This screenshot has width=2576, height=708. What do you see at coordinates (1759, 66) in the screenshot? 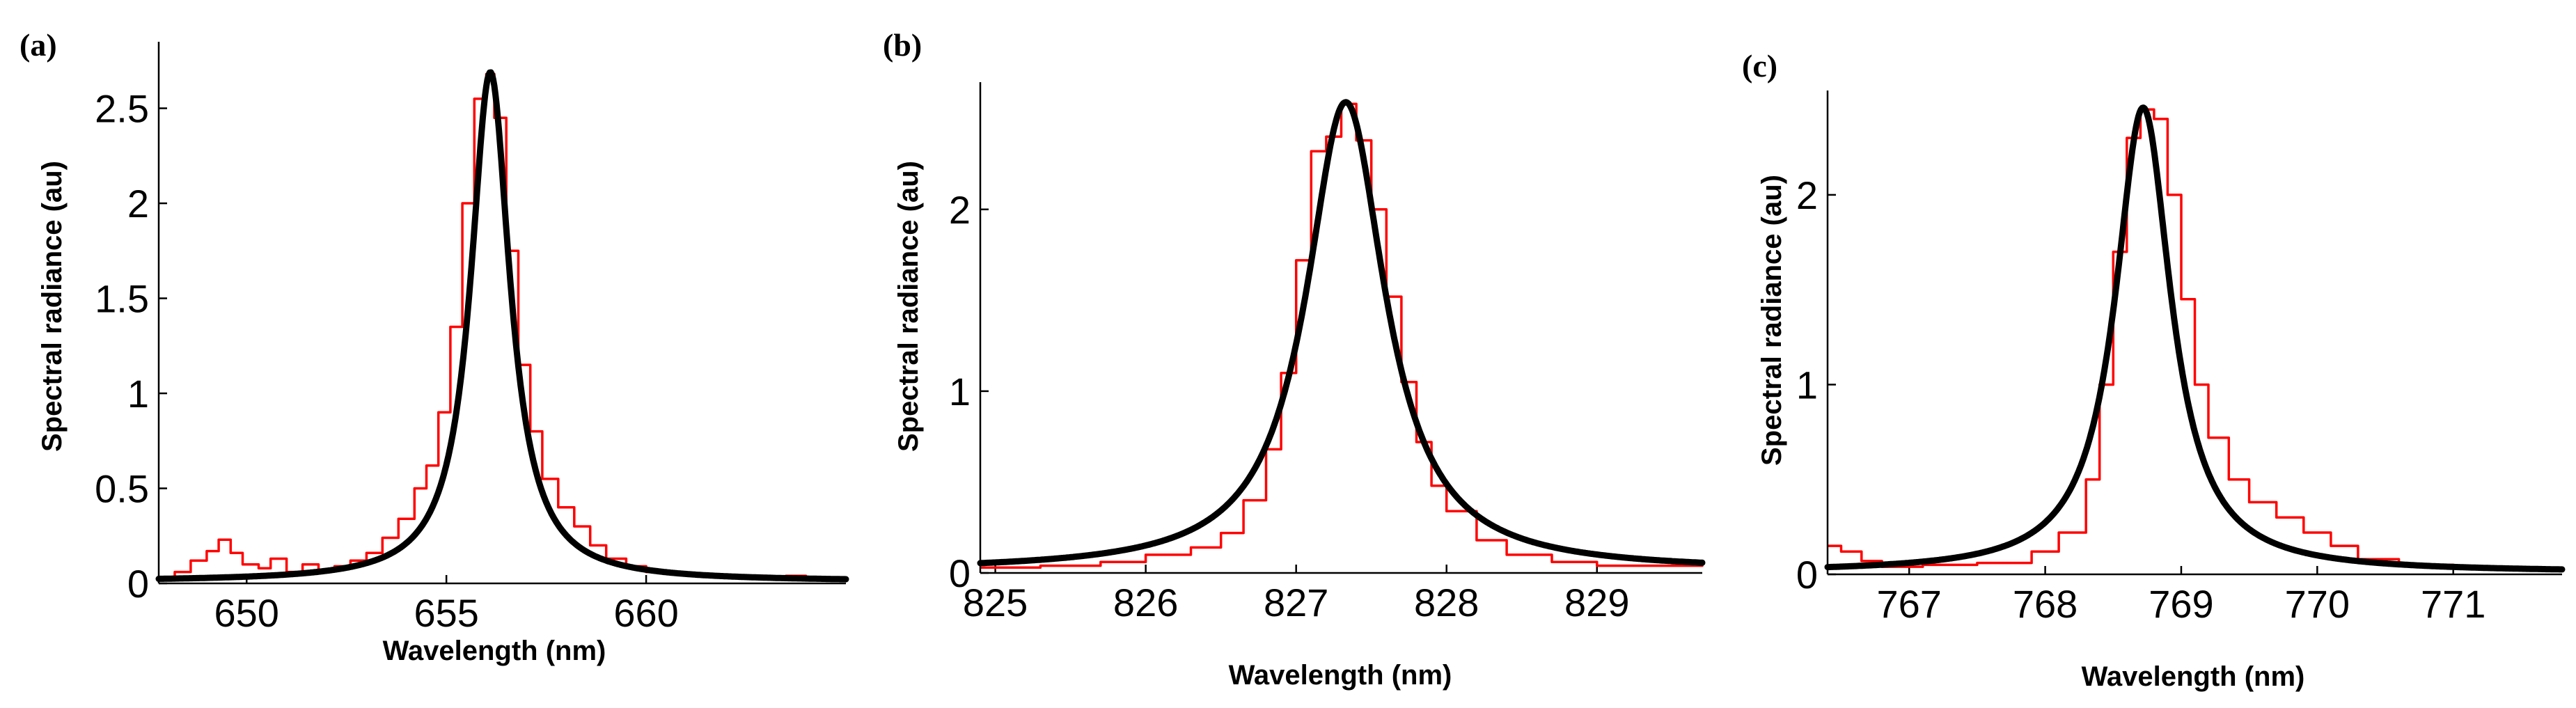
I see `panel-label: (c)` at bounding box center [1759, 66].